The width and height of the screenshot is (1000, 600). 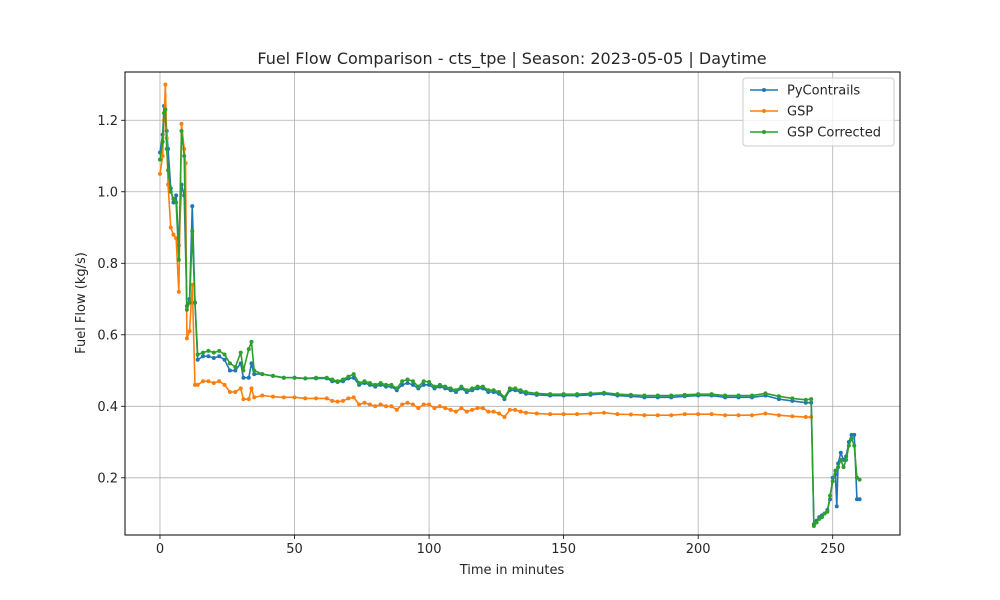 I want to click on legend-label-gsp-corrected: GSP Corrected, so click(x=834, y=133).